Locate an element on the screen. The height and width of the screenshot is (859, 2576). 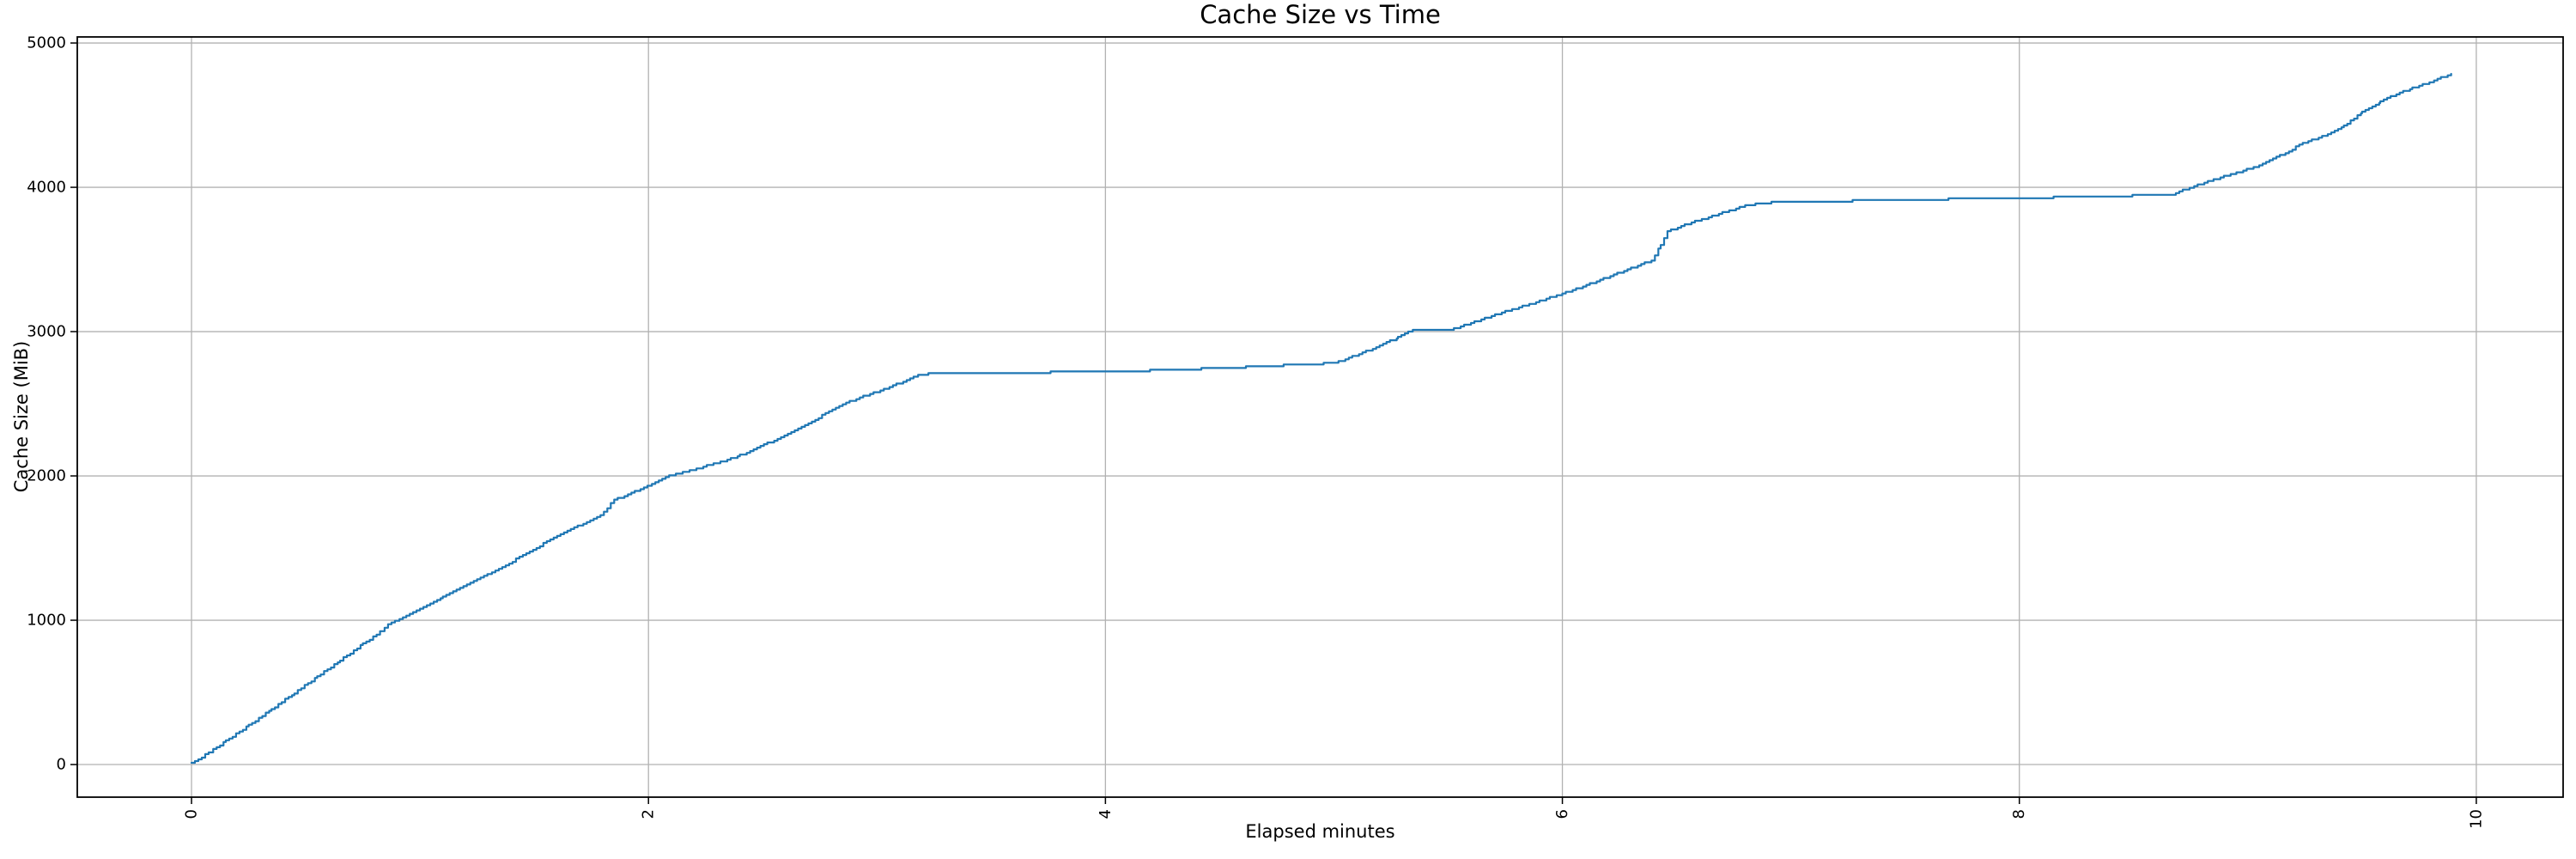
chart-title: Cache Size vs Time is located at coordinates (1320, 15).